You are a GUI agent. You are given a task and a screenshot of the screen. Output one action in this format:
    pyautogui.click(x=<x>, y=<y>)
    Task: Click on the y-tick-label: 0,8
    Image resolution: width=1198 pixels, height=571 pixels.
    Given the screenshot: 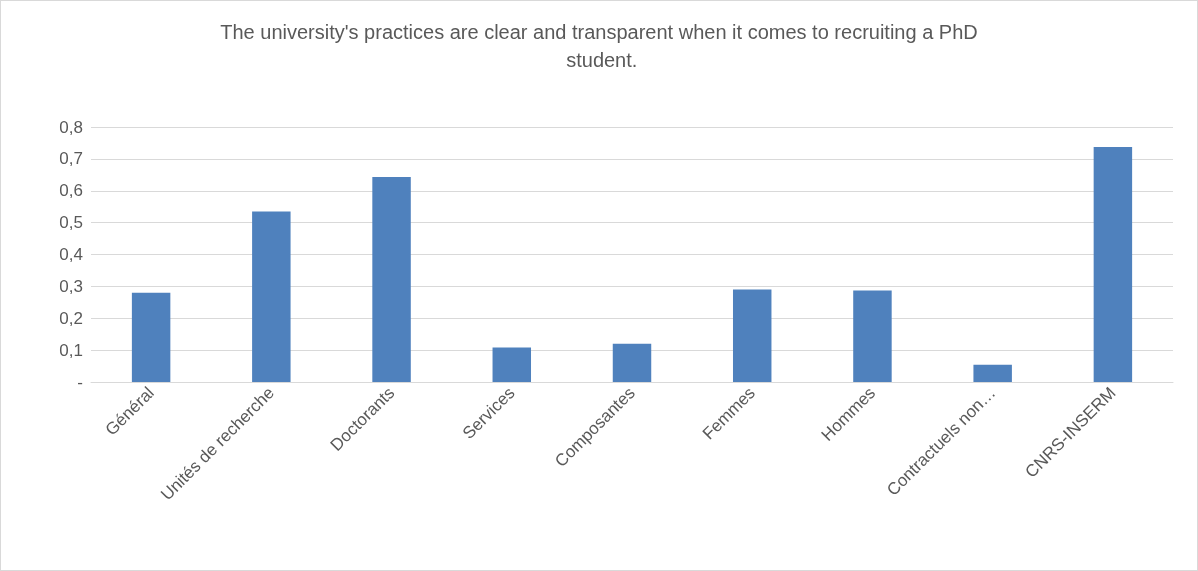 What is the action you would take?
    pyautogui.click(x=71, y=127)
    